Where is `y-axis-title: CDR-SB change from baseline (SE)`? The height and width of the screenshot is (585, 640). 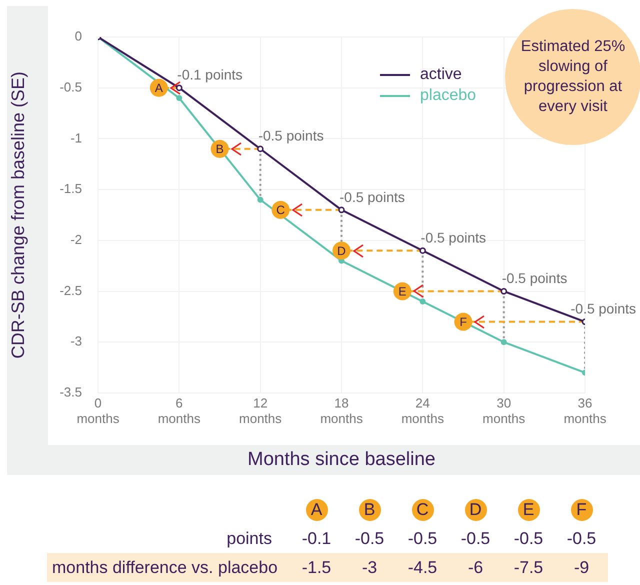
y-axis-title: CDR-SB change from baseline (SE) is located at coordinates (18, 215).